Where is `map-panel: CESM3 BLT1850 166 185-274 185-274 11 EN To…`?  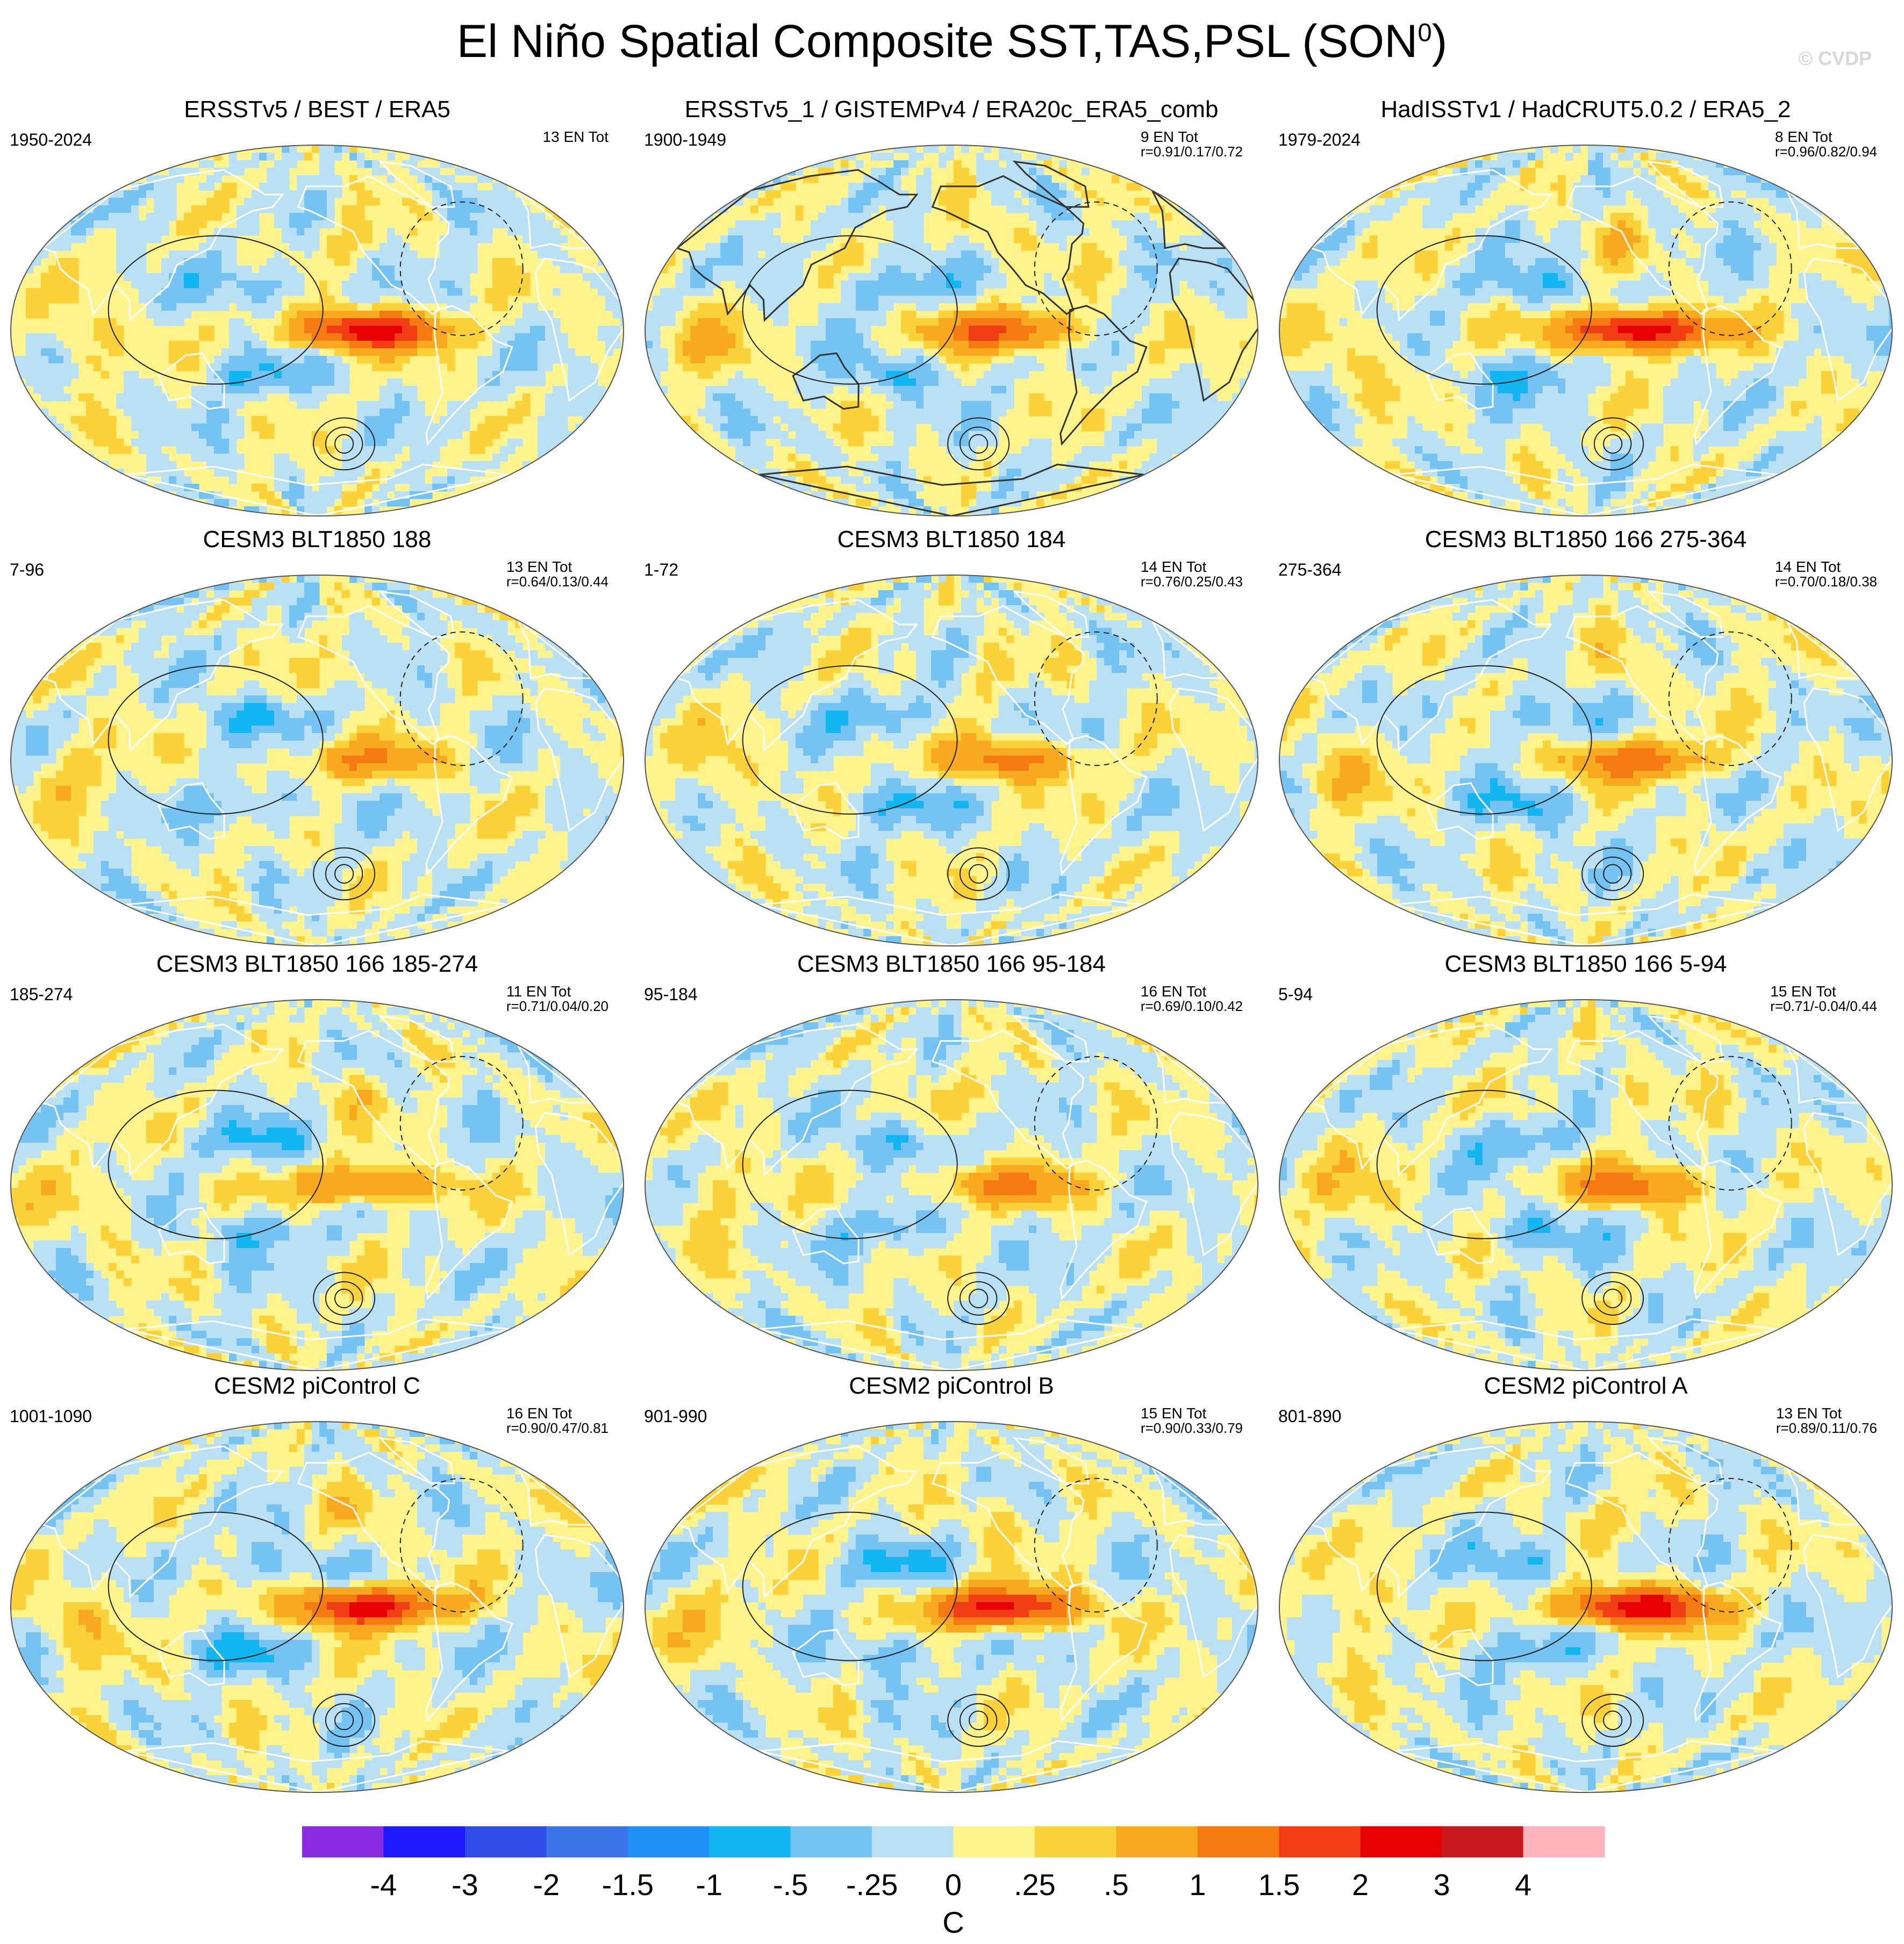
map-panel: CESM3 BLT1850 166 185-274 185-274 11 EN To… is located at coordinates (317, 1163).